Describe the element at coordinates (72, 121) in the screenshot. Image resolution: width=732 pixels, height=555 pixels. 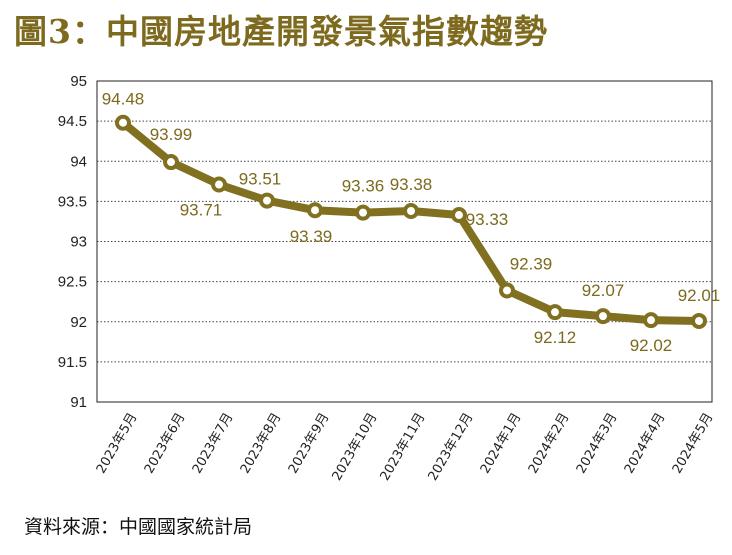
I see `y-tick-label: 94.5` at that location.